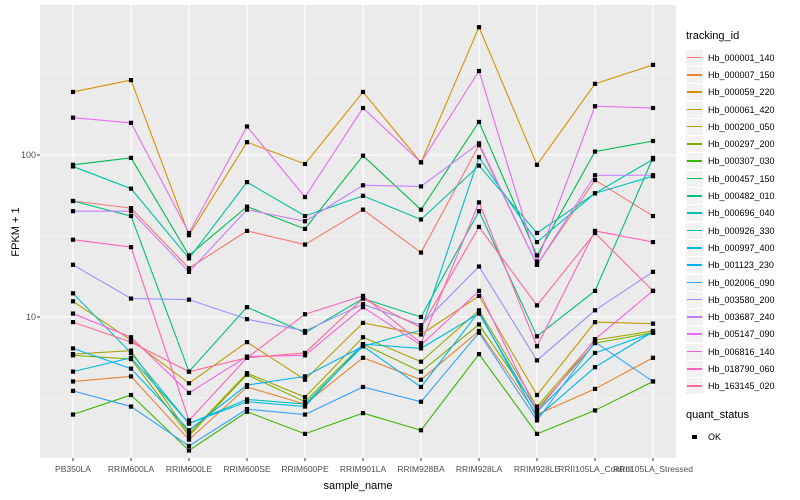  What do you see at coordinates (421, 469) in the screenshot?
I see `x-tick-label: RRIM928BA` at bounding box center [421, 469].